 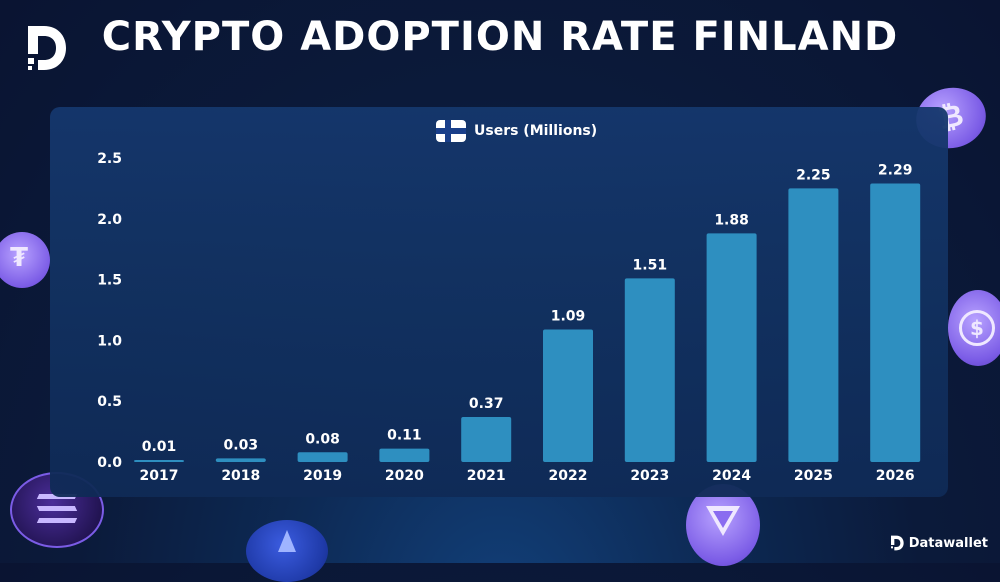 I want to click on data-label: 1.88, so click(x=731, y=220).